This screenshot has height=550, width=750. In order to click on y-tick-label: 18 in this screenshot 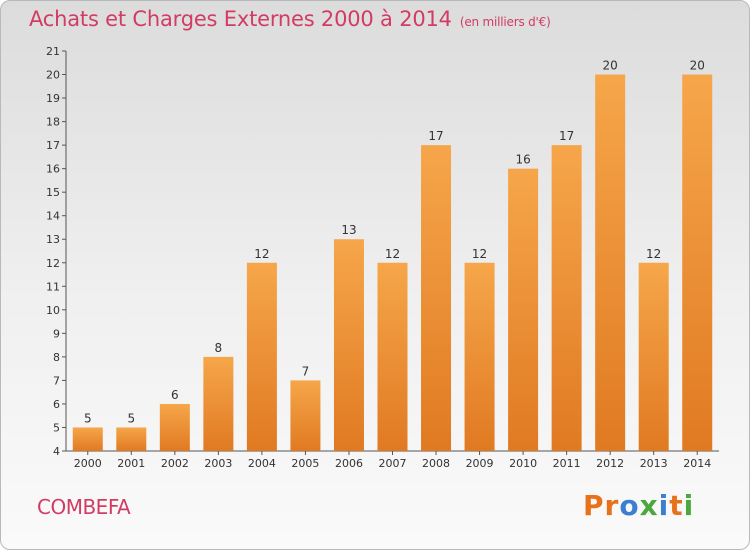, I will do `click(53, 122)`.